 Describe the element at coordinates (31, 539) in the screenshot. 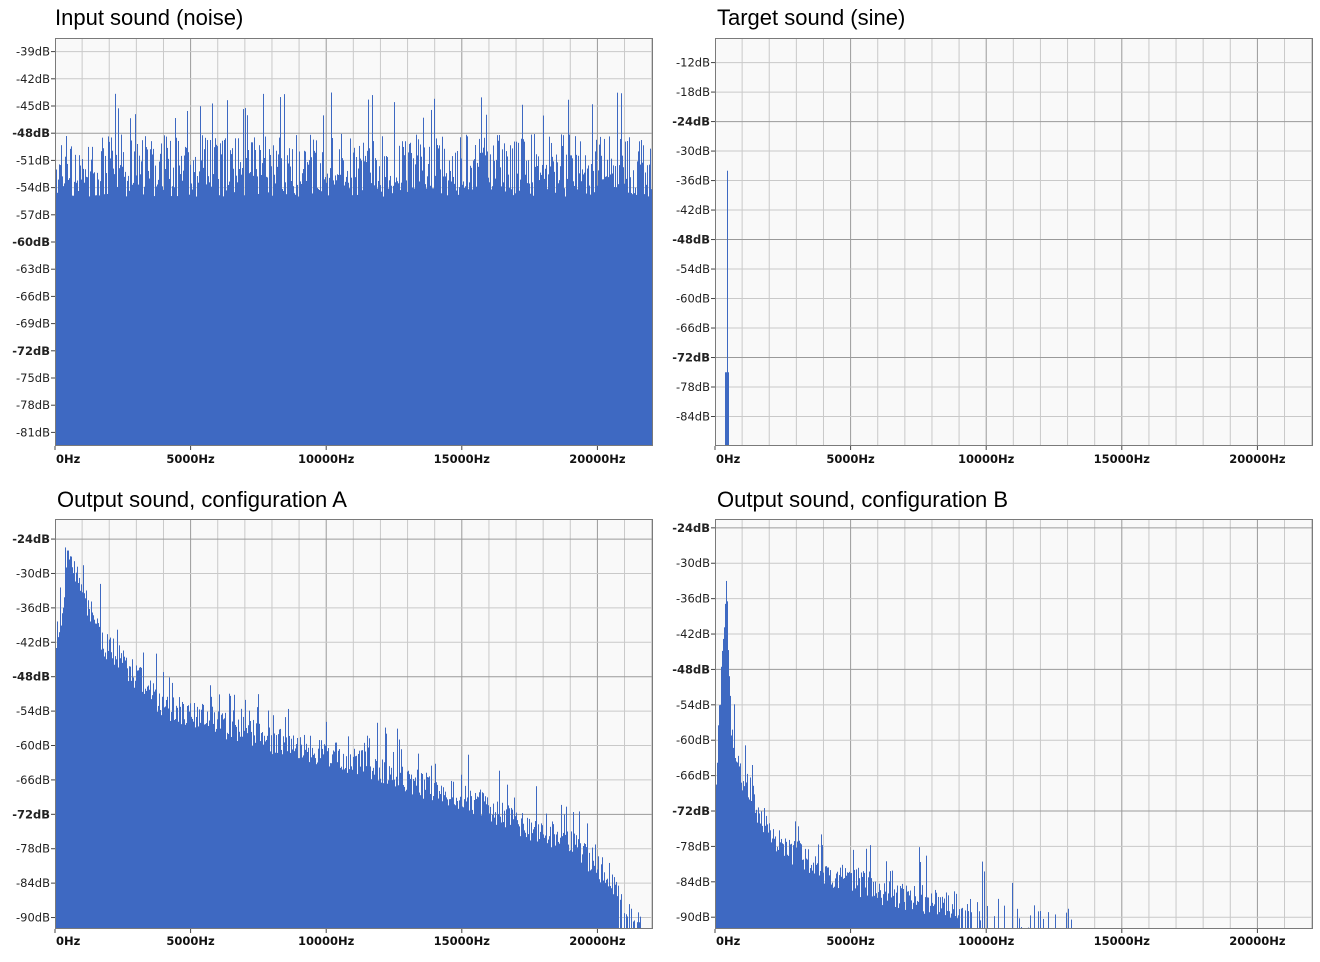

I see `y-tick-label: -24dB` at that location.